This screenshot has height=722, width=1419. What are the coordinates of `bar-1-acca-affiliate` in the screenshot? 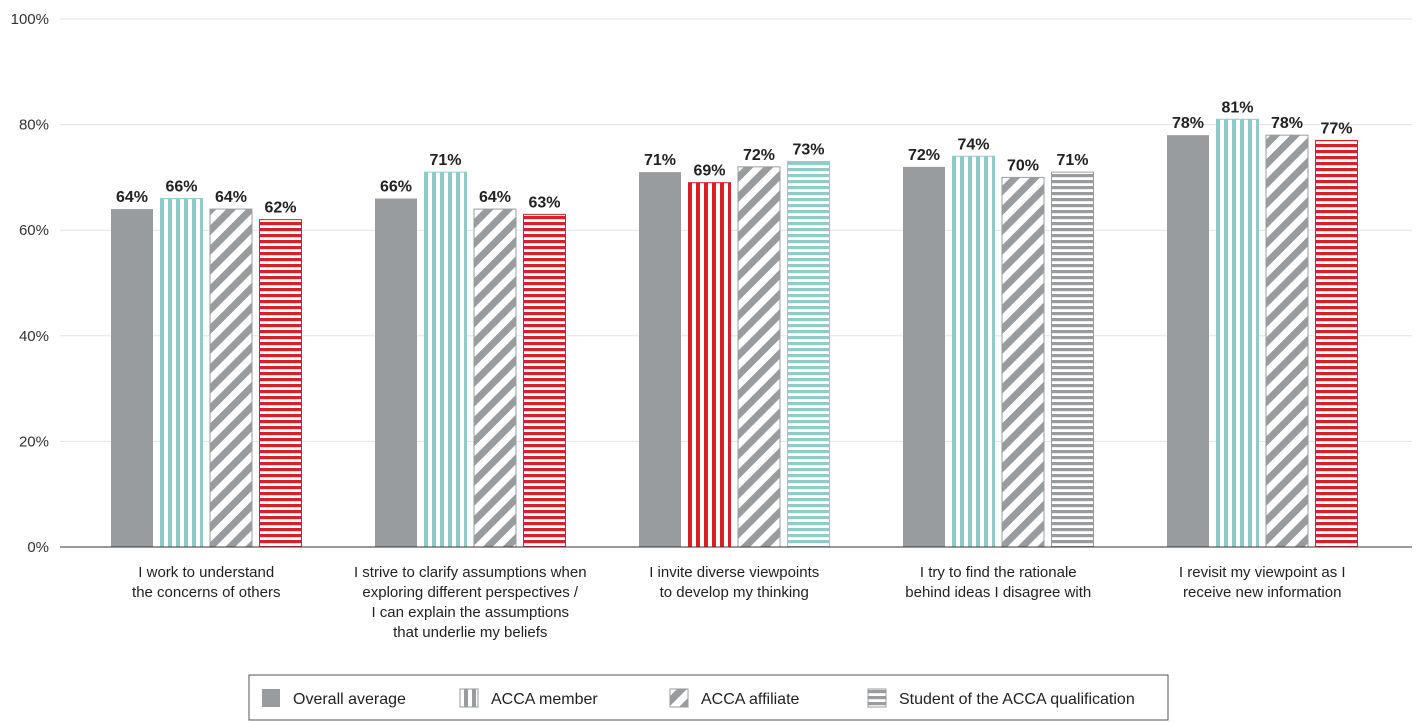 It's located at (231, 378).